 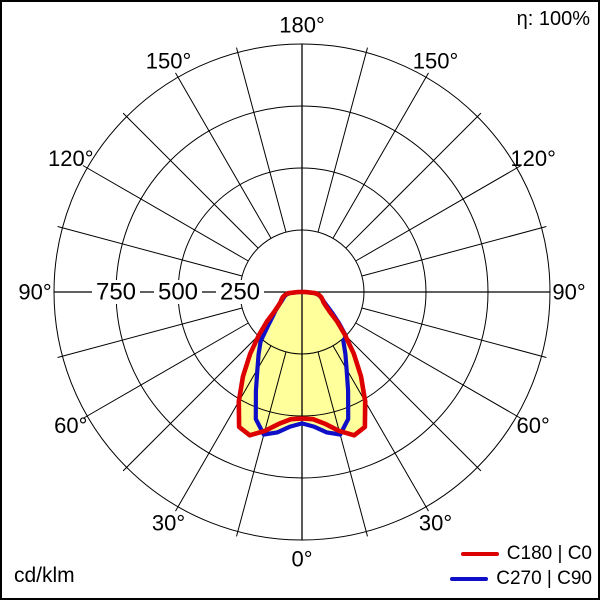 I want to click on angle-label: 180°, so click(x=302, y=25).